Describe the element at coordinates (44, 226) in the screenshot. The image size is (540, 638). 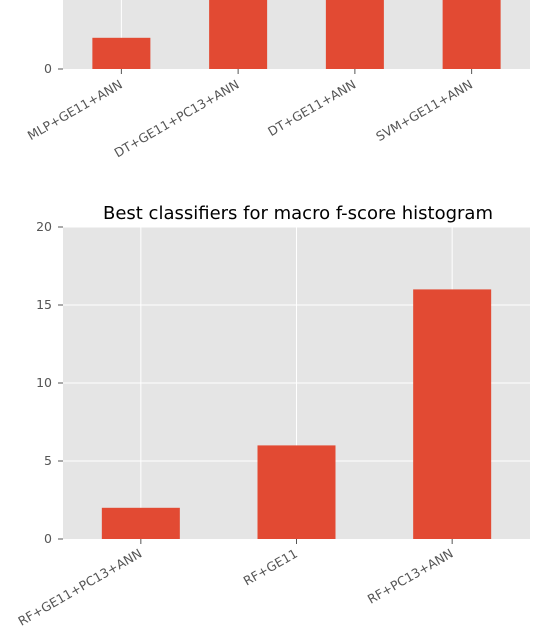
I see `y-tick-label: 20` at that location.